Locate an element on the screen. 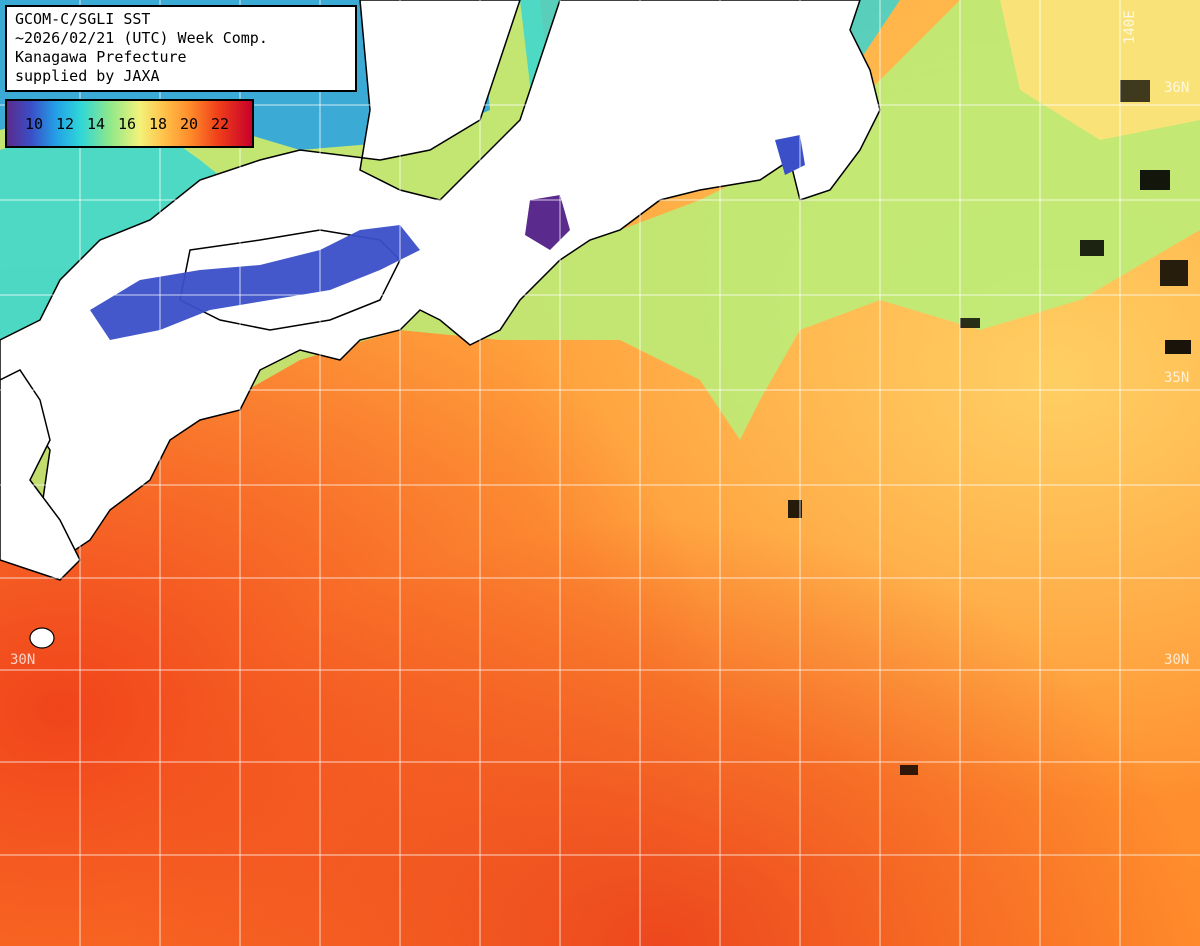  legend-tick: 22 is located at coordinates (220, 124).